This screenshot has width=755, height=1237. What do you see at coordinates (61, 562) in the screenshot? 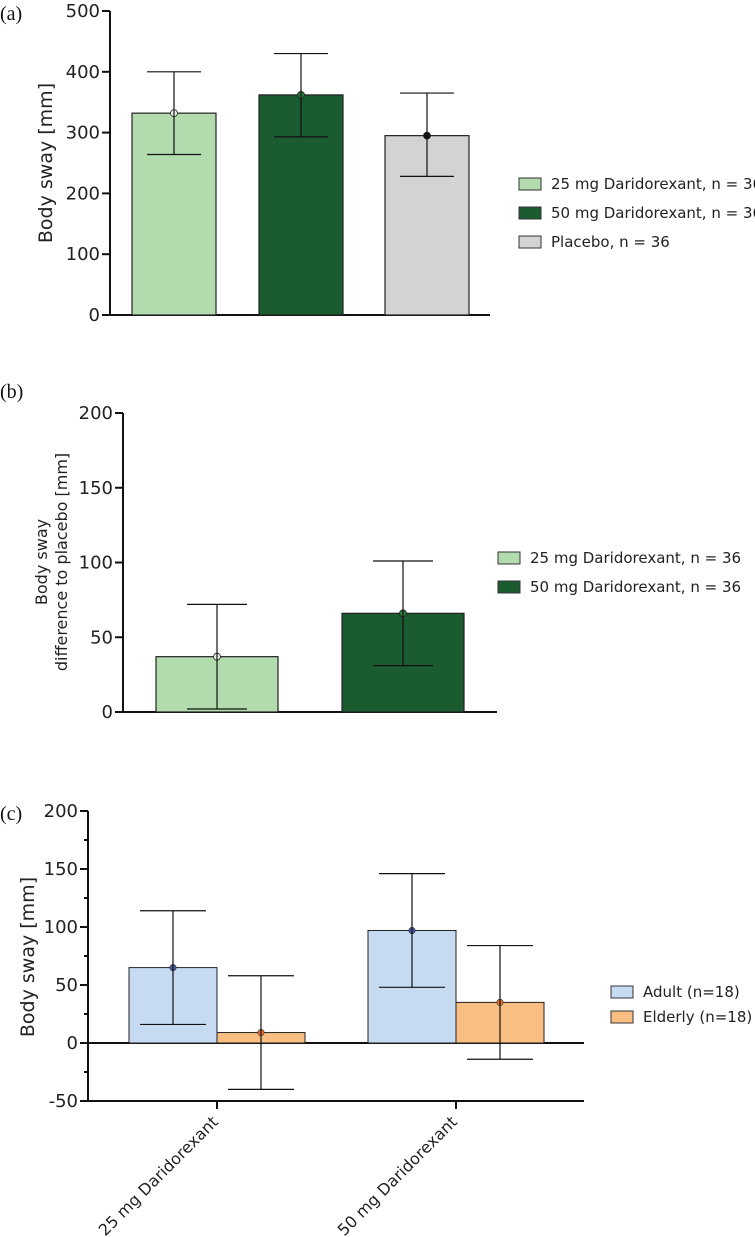
I see `y-axis-label-line: difference to placebo [mm]` at bounding box center [61, 562].